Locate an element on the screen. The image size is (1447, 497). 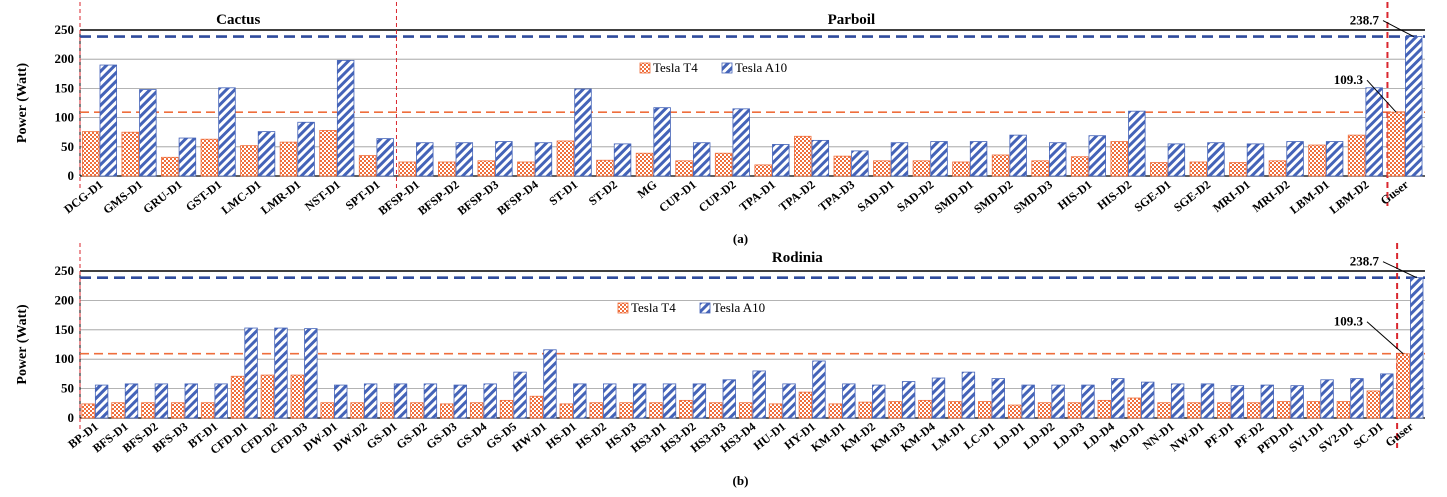
x-tick-label: DW-D2 is located at coordinates (350, 436).